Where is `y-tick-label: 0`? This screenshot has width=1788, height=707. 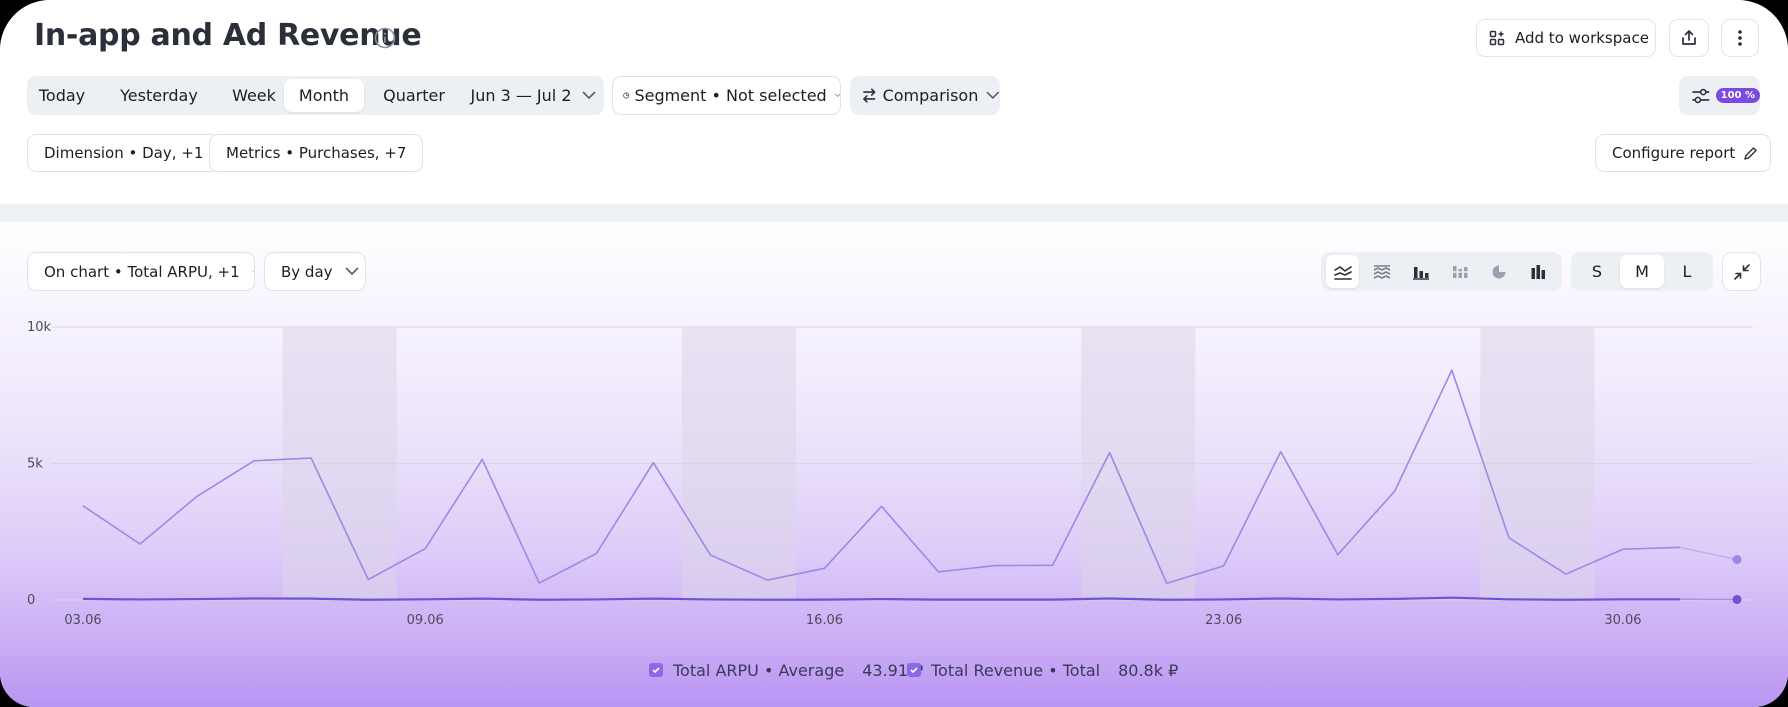
y-tick-label: 0 is located at coordinates (31, 600).